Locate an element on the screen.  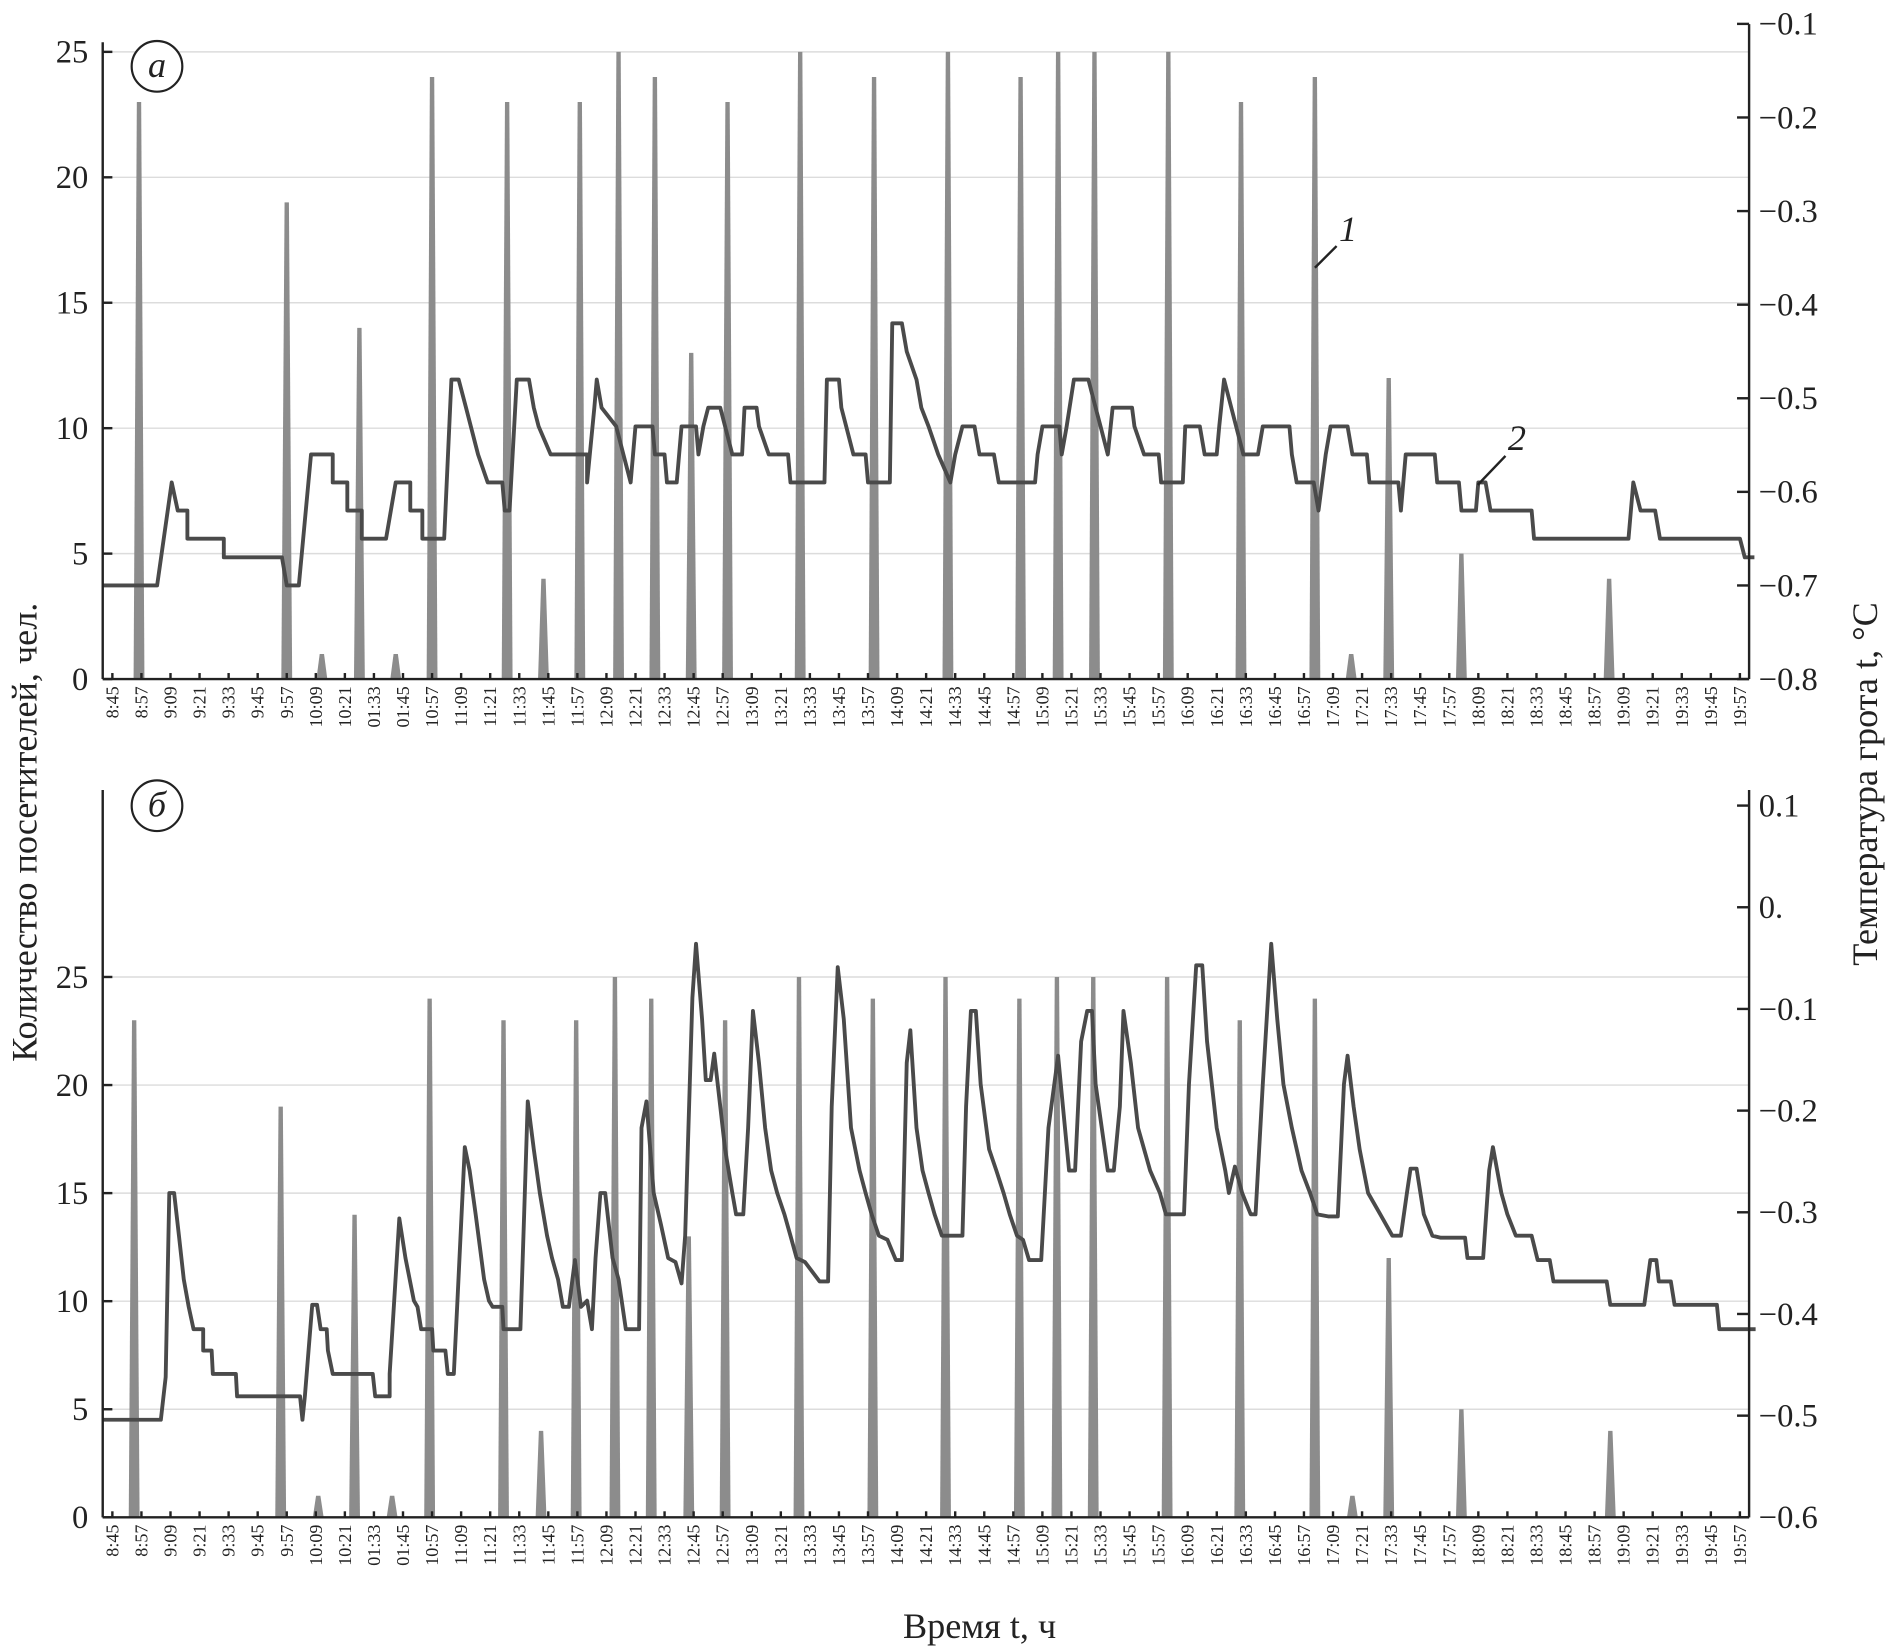
x-tick-label: 01:33 is located at coordinates (374, 706).